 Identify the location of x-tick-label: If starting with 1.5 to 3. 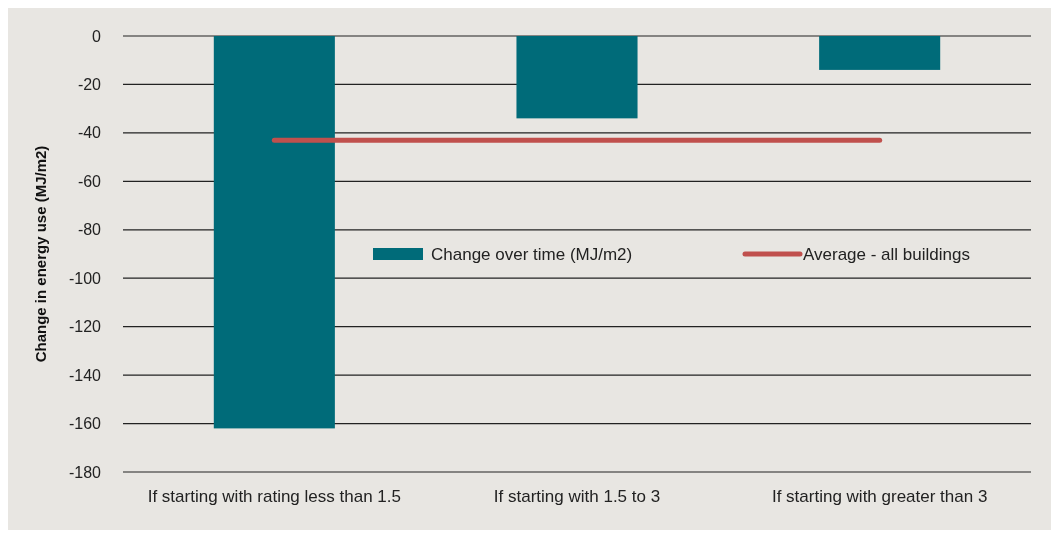
(577, 496).